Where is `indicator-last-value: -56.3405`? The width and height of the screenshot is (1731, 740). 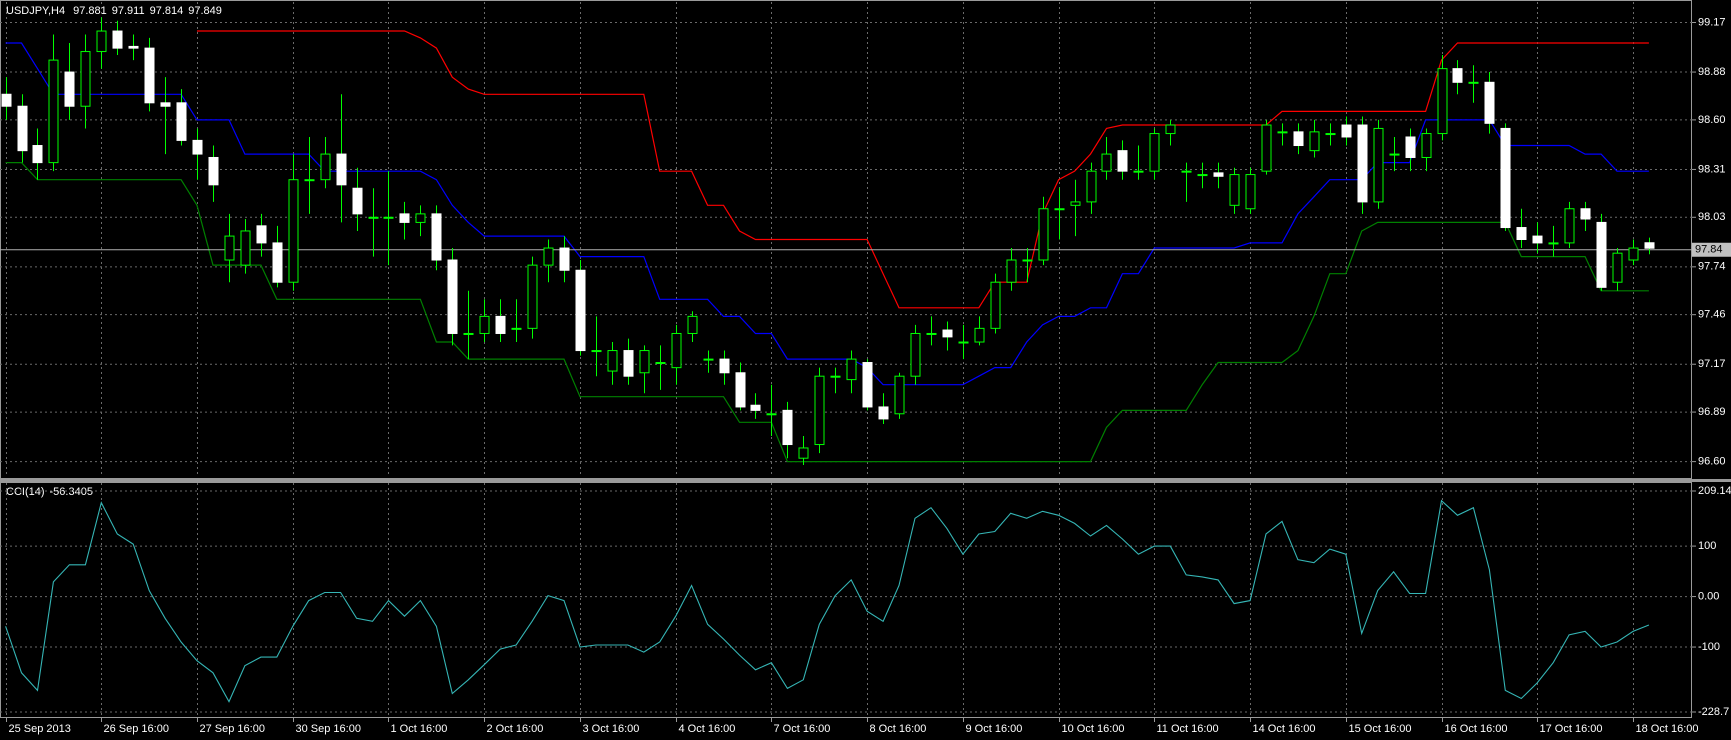
indicator-last-value: -56.3405 is located at coordinates (71, 492).